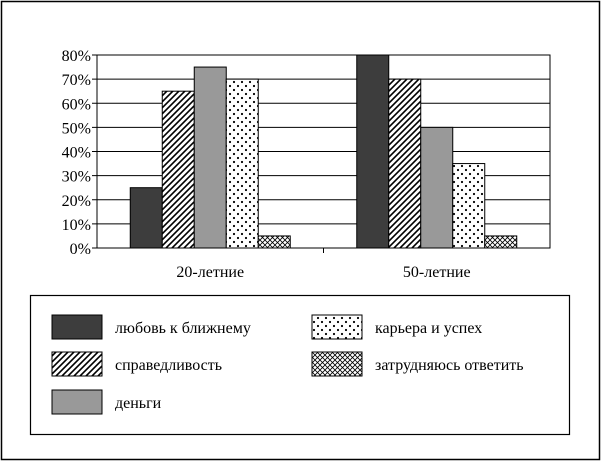  What do you see at coordinates (437, 272) in the screenshot?
I see `x-category-label: 50-летние` at bounding box center [437, 272].